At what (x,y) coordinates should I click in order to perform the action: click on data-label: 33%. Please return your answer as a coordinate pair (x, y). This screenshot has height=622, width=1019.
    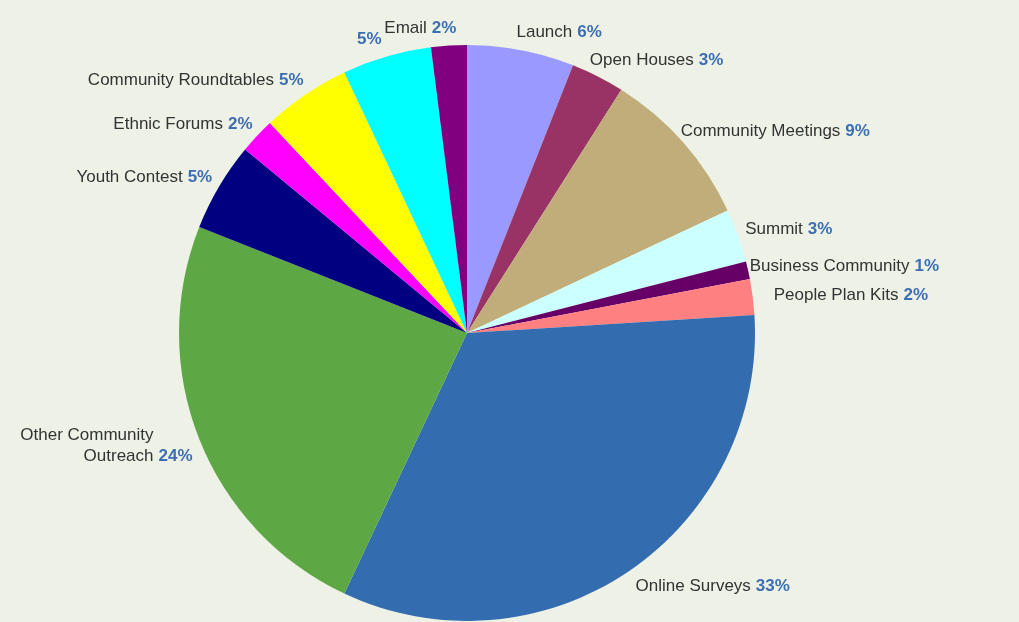
    Looking at the image, I should click on (772, 586).